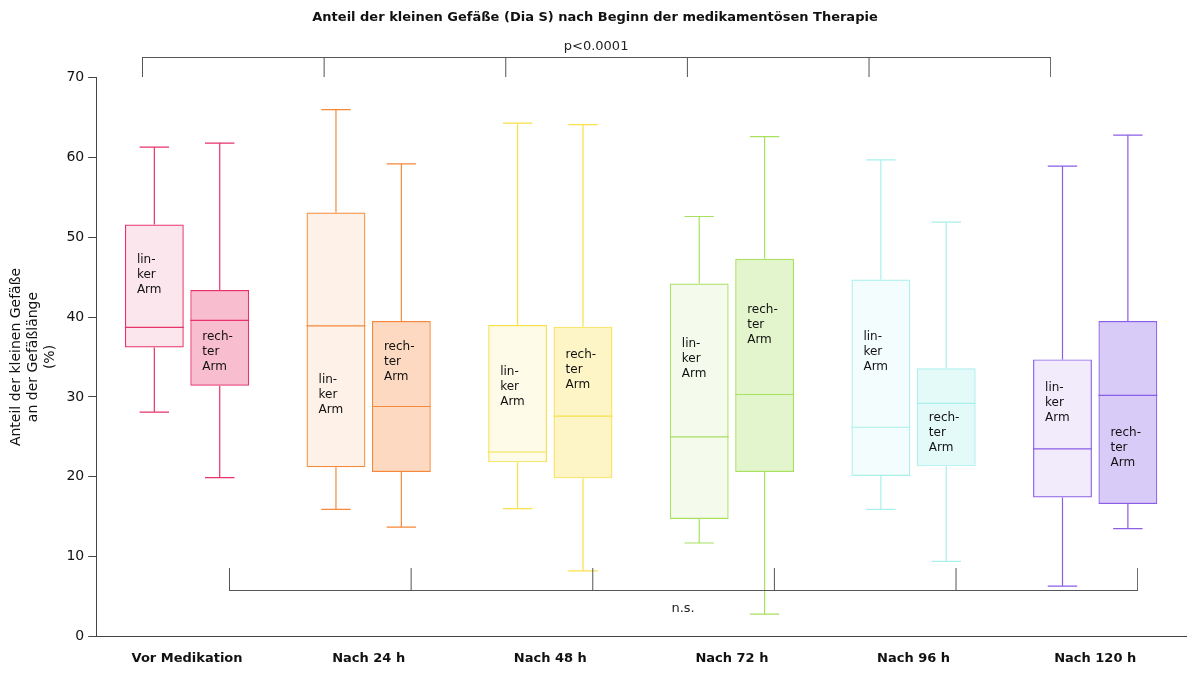  Describe the element at coordinates (75, 235) in the screenshot. I see `y-tick-label: 50` at that location.